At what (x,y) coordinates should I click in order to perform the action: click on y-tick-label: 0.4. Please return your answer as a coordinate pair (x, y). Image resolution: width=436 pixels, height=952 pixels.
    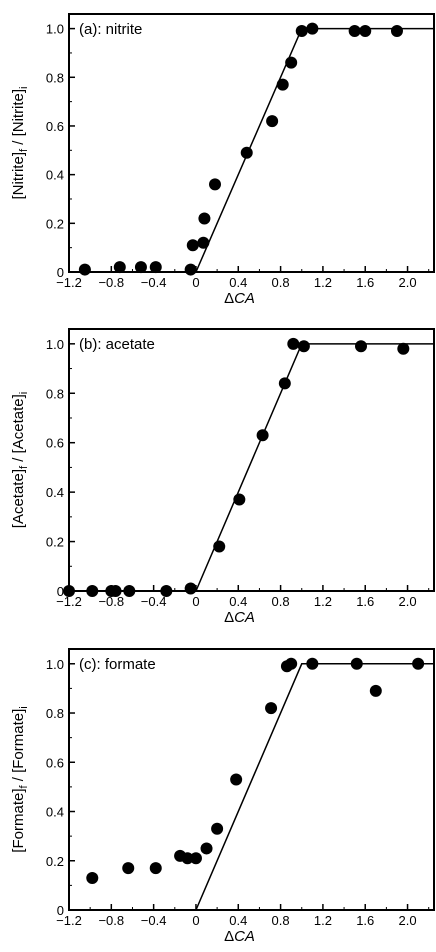
    Looking at the image, I should click on (55, 812).